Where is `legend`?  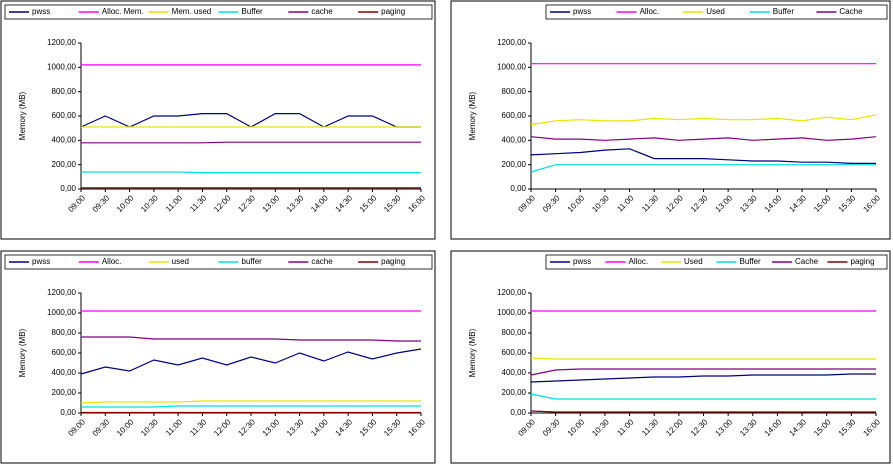
legend is located at coordinates (716, 12).